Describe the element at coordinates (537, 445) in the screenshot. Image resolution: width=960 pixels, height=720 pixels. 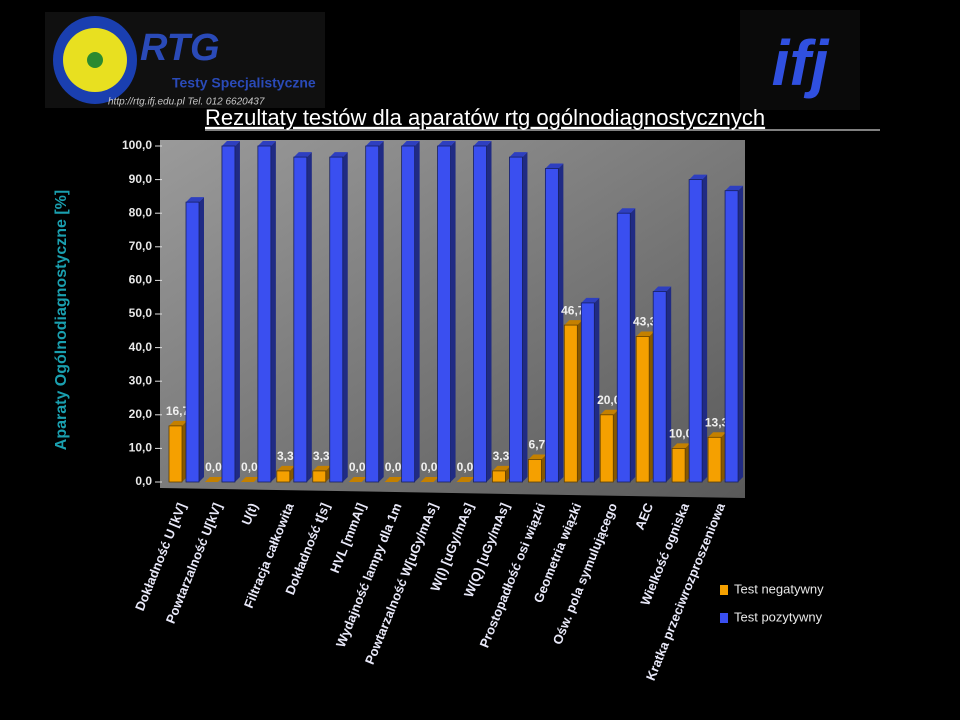
I see `value-label: 6,7` at that location.